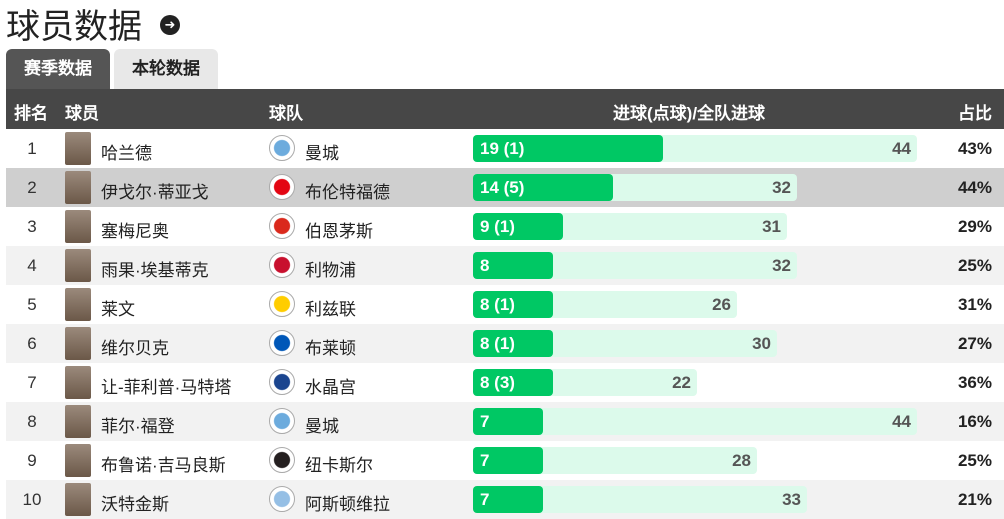 The height and width of the screenshot is (519, 1004). Describe the element at coordinates (32, 226) in the screenshot. I see `rank: 3` at that location.